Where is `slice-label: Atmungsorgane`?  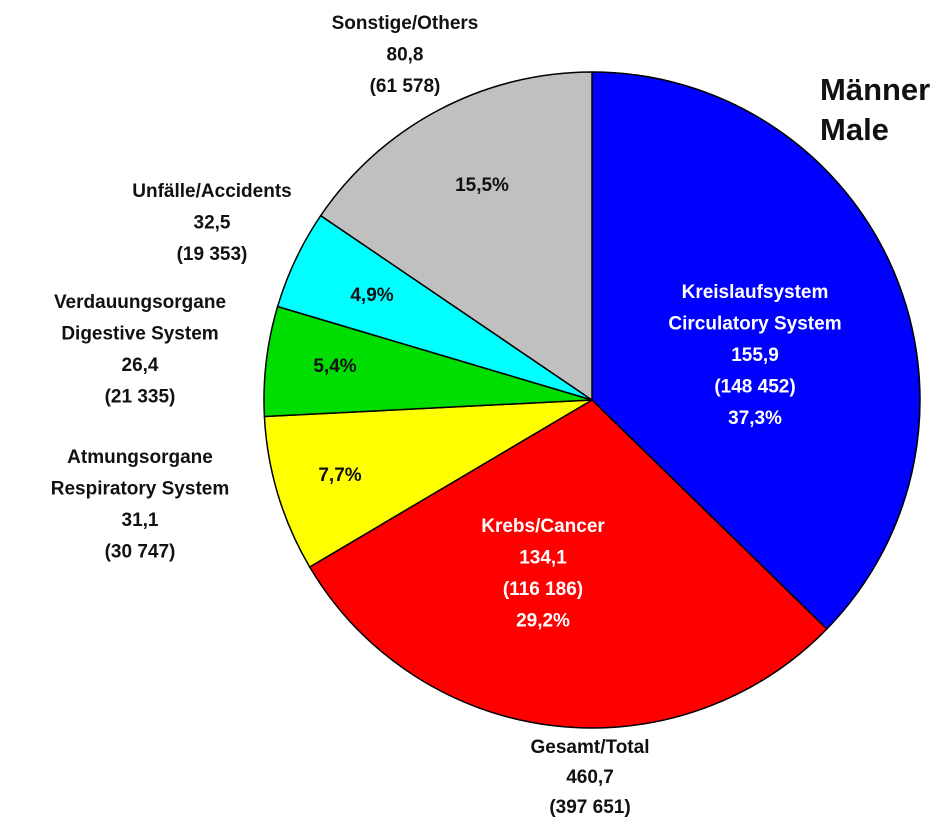 slice-label: Atmungsorgane is located at coordinates (140, 457).